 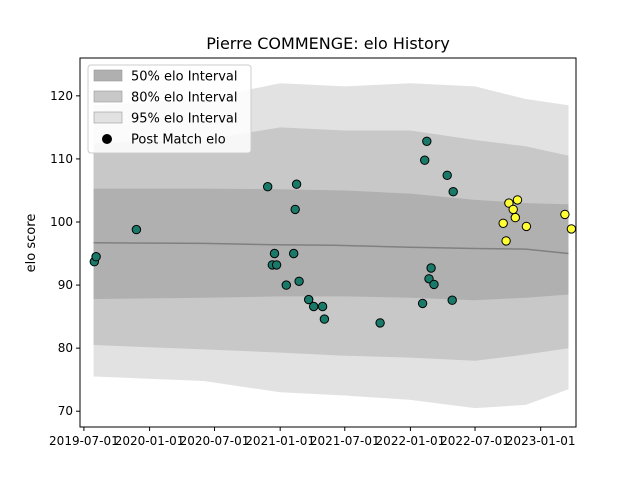 What do you see at coordinates (345, 441) in the screenshot?
I see `x-tick-label: 2021-07-01` at bounding box center [345, 441].